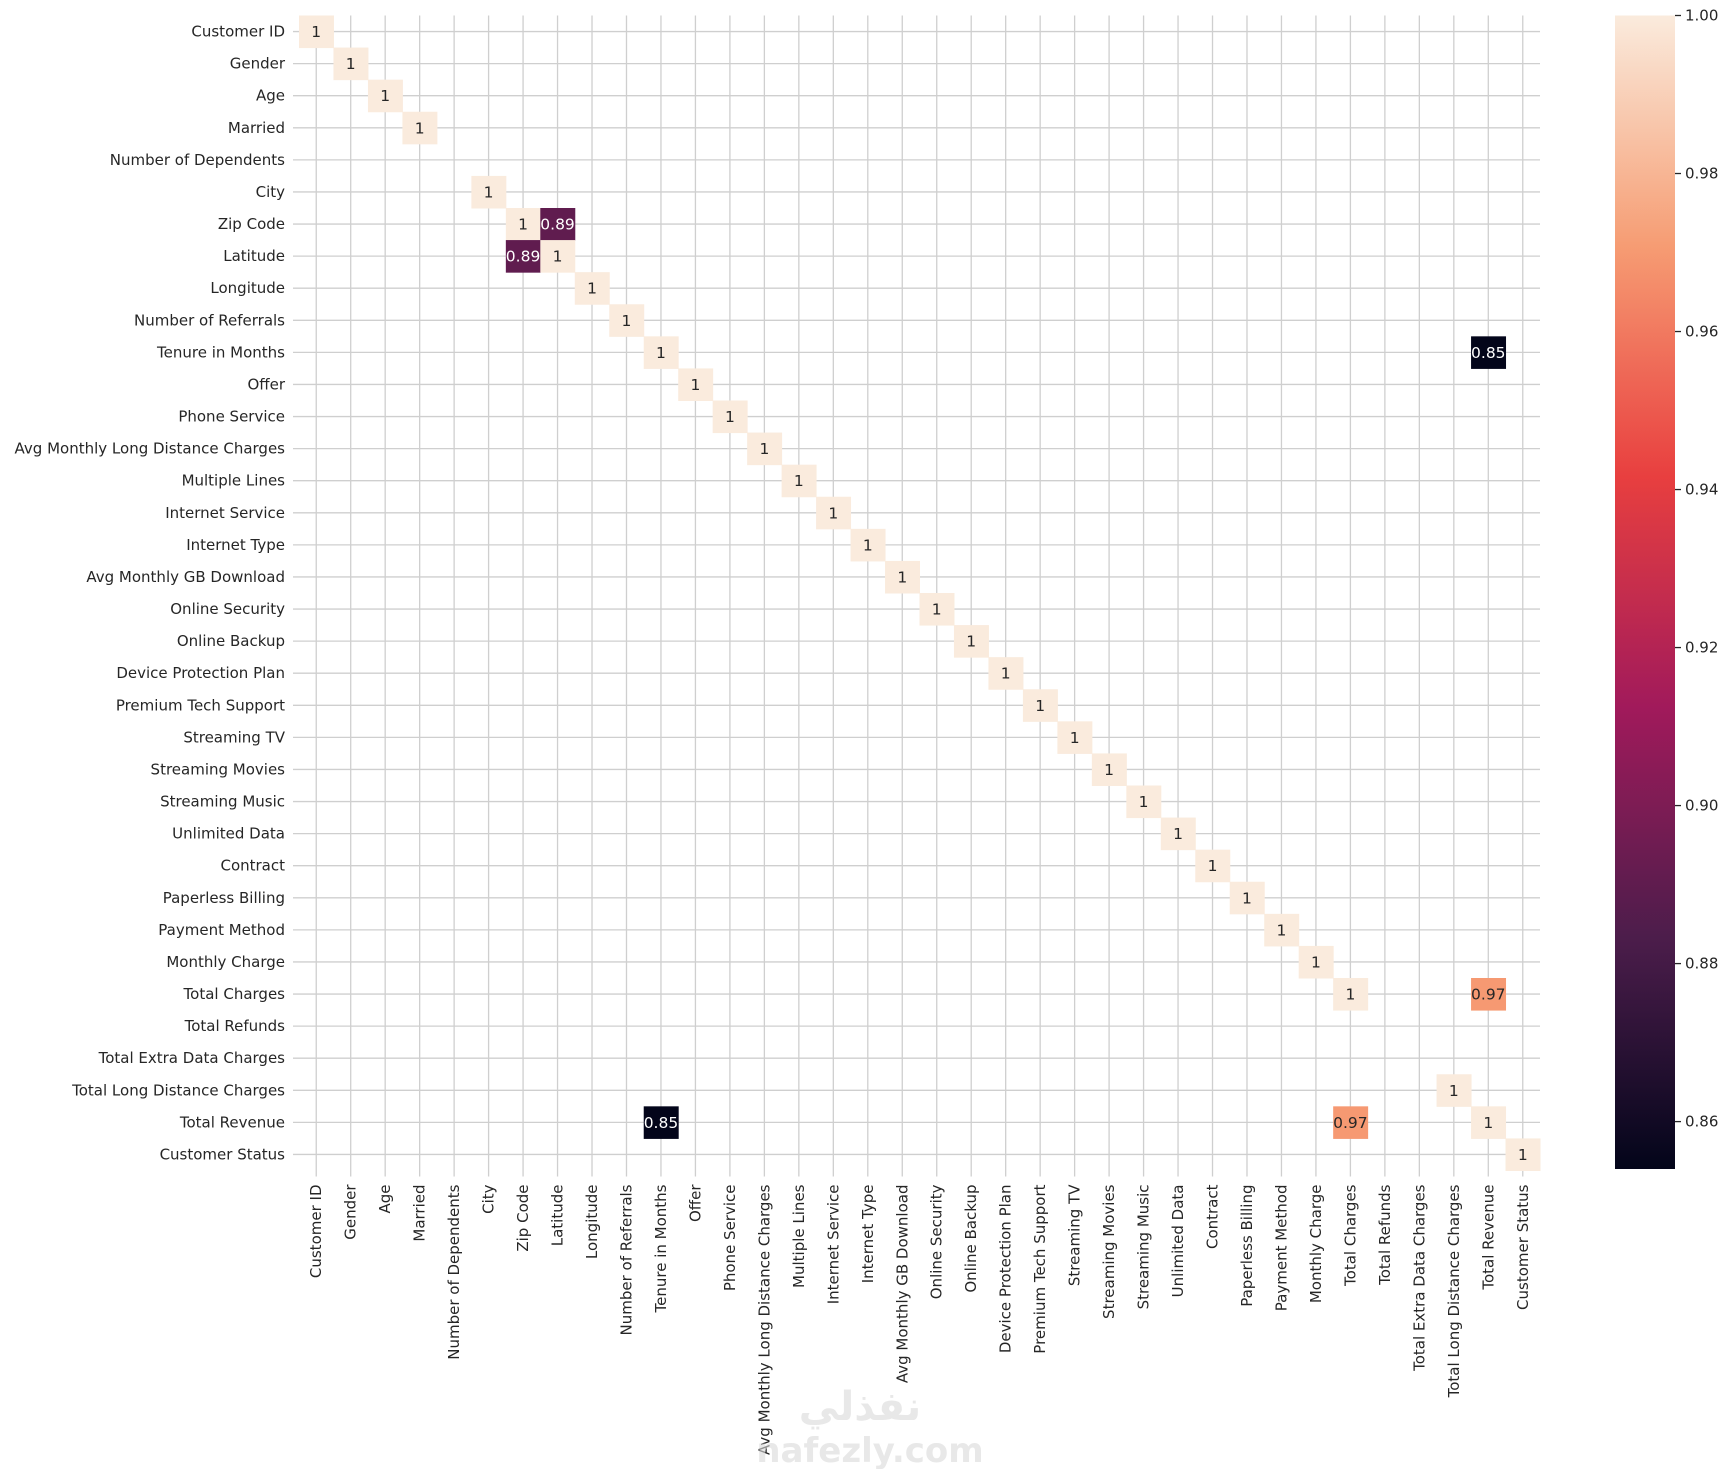 Image resolution: width=1731 pixels, height=1469 pixels. Describe the element at coordinates (221, 930) in the screenshot. I see `y-tick-label: Payment Method` at that location.